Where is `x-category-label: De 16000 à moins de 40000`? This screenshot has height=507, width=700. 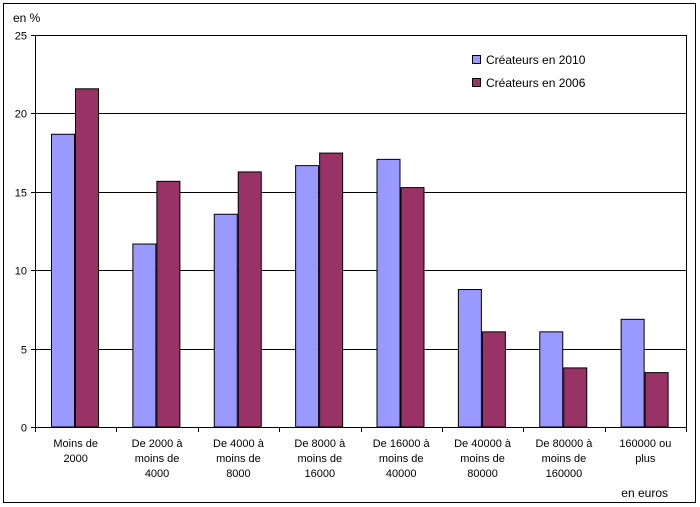 x-category-label: De 16000 à moins de 40000 is located at coordinates (402, 459).